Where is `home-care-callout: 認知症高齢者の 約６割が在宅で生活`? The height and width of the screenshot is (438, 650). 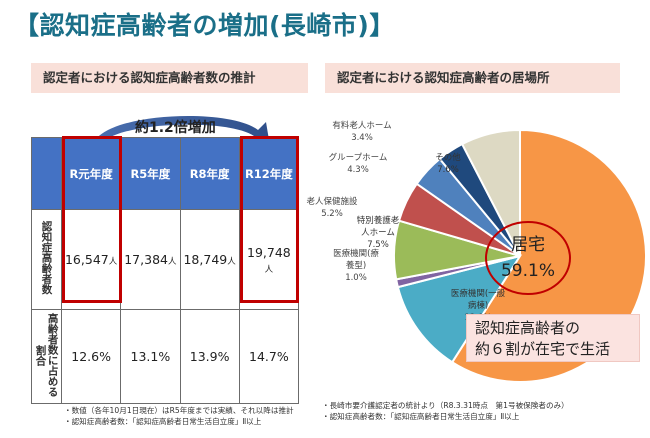 home-care-callout: 認知症高齢者の 約６割が在宅で生活 is located at coordinates (553, 338).